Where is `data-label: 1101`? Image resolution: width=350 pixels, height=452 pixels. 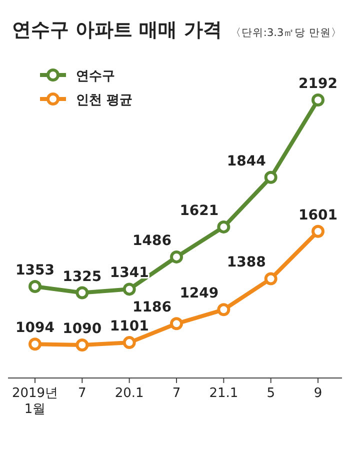
data-label: 1101 is located at coordinates (129, 326).